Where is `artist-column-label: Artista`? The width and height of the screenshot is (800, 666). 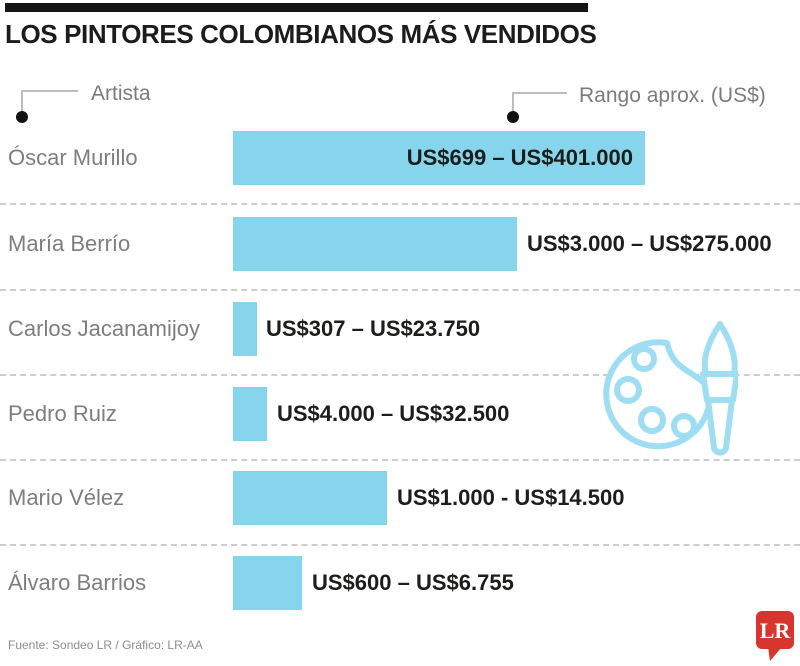
artist-column-label: Artista is located at coordinates (121, 93).